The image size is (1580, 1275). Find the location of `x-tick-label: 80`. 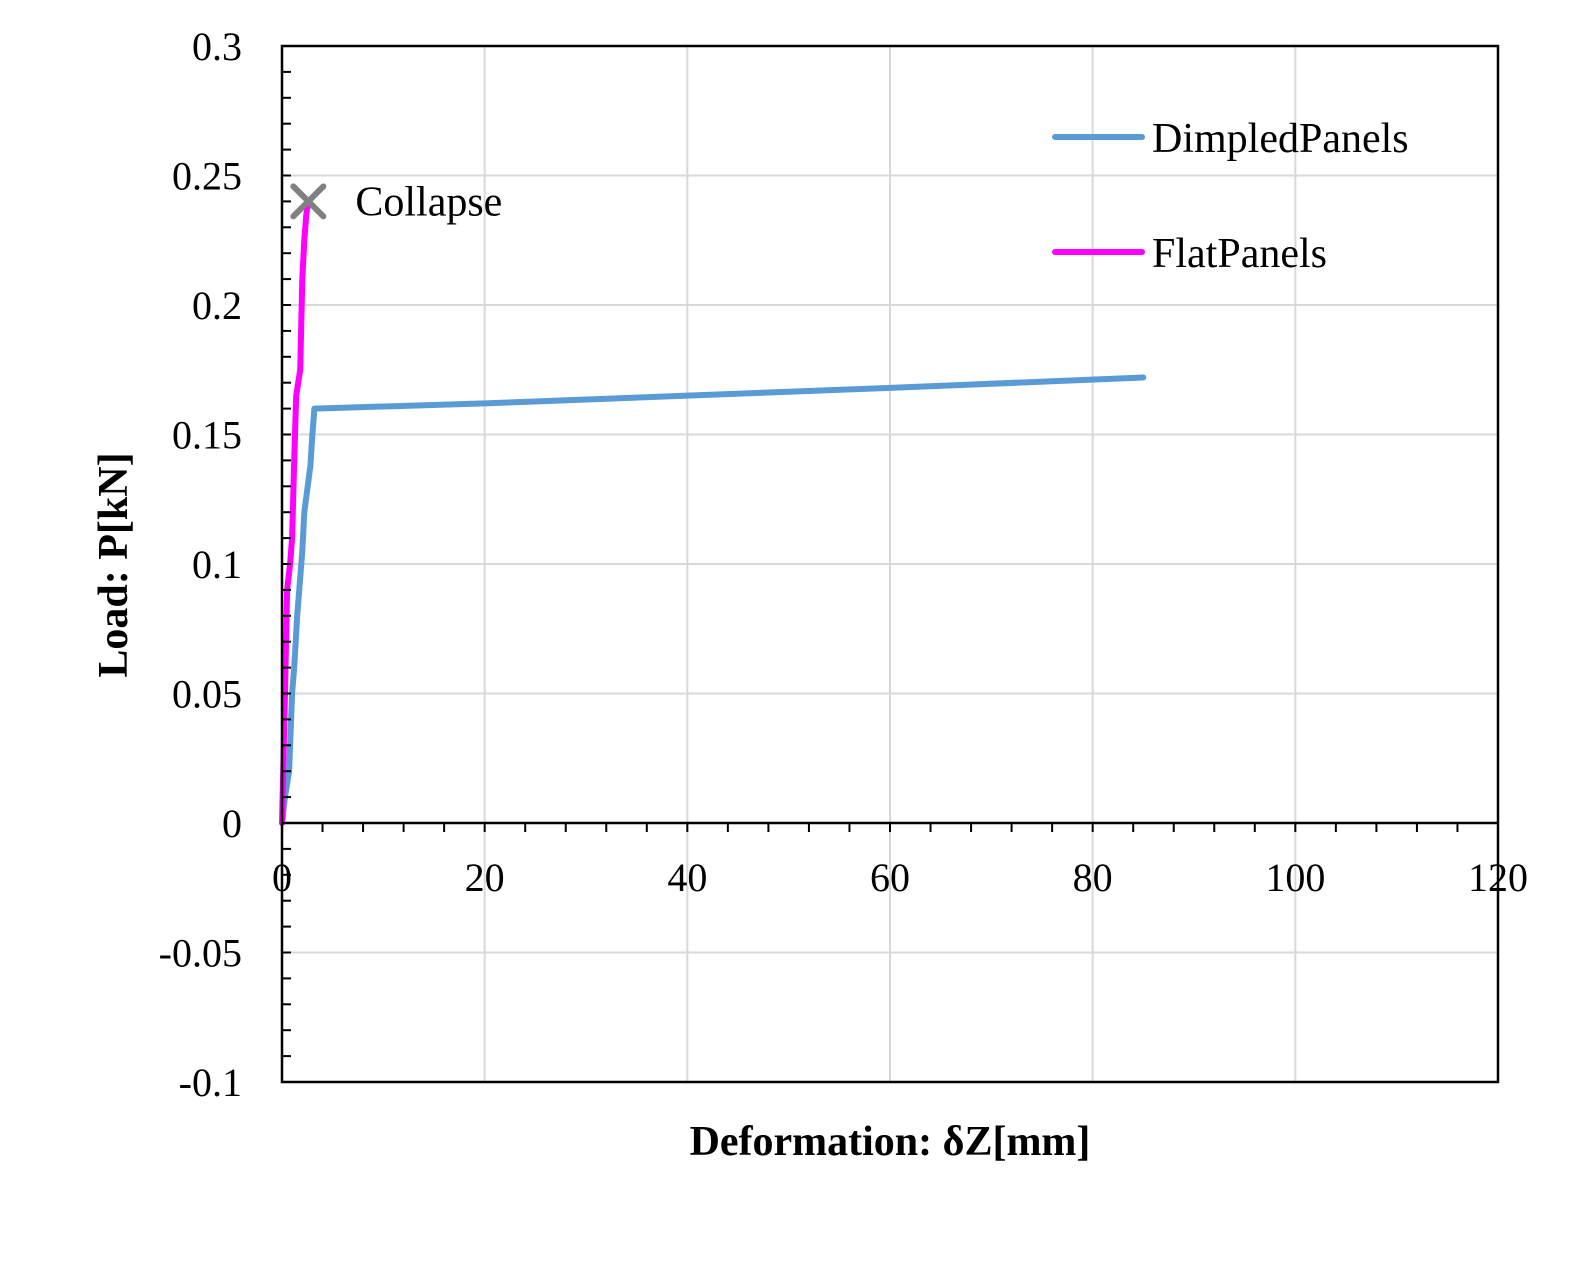

x-tick-label: 80 is located at coordinates (1093, 877).